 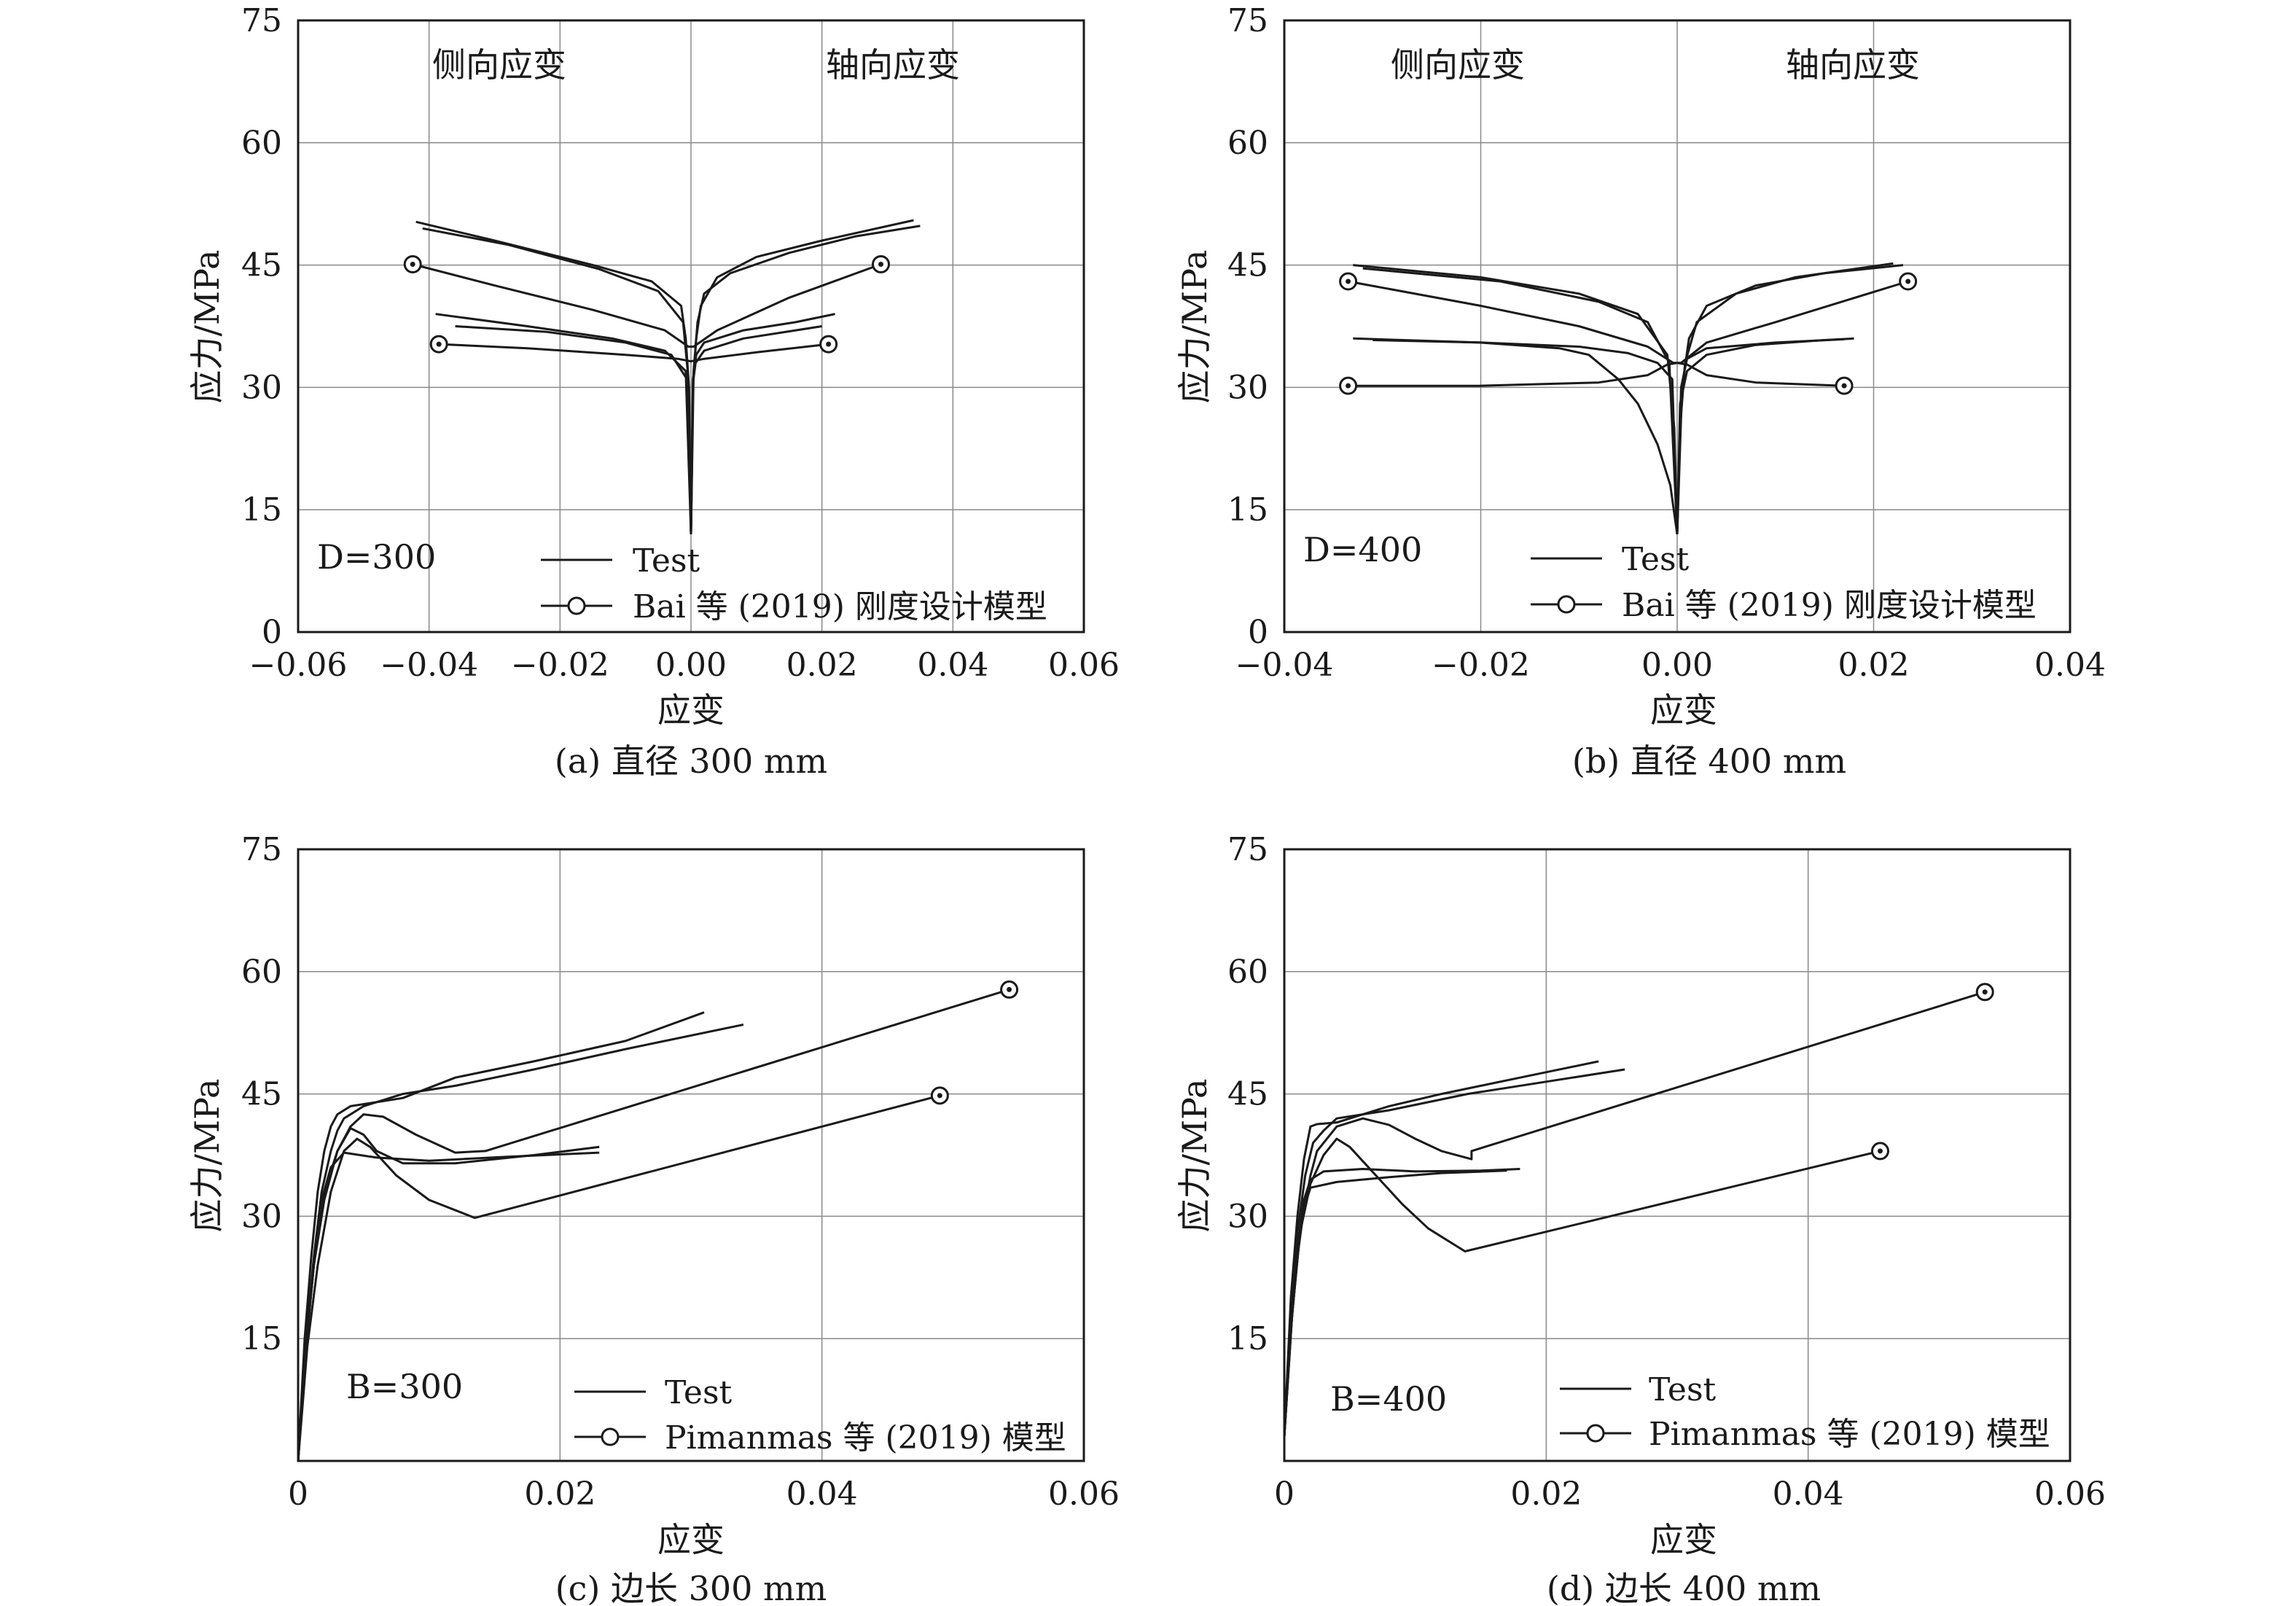 What do you see at coordinates (1389, 1399) in the screenshot?
I see `panel-annotation: B=400` at bounding box center [1389, 1399].